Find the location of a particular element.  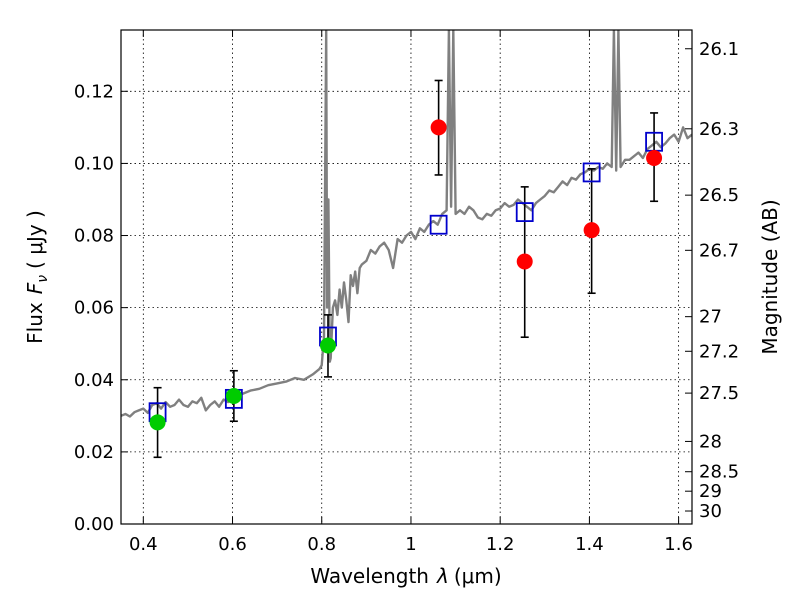

y2-tick-label: 26.3 is located at coordinates (719, 129).